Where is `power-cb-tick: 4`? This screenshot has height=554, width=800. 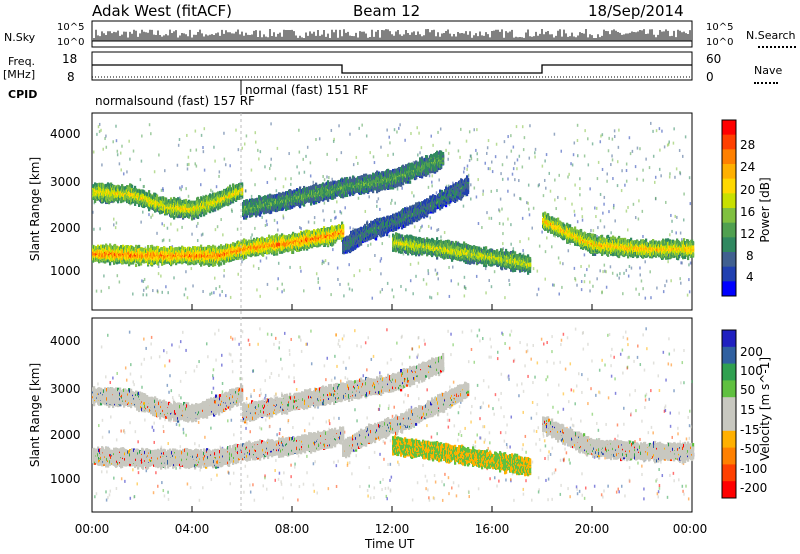 power-cb-tick: 4 is located at coordinates (750, 277).